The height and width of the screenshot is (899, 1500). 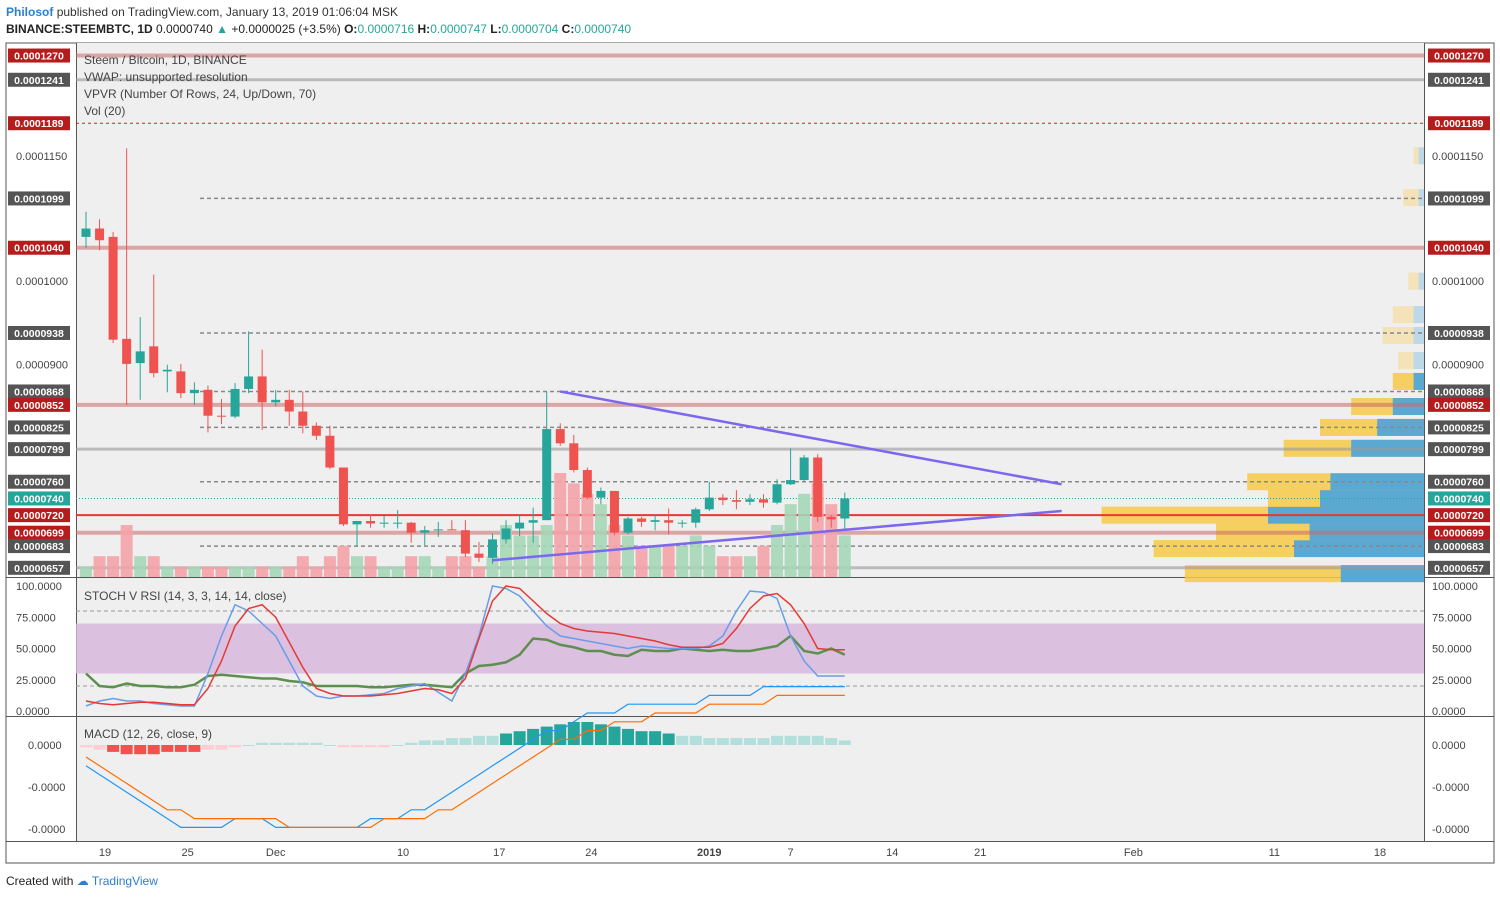 What do you see at coordinates (39, 249) in the screenshot?
I see `price-tag-left: 0.0001040` at bounding box center [39, 249].